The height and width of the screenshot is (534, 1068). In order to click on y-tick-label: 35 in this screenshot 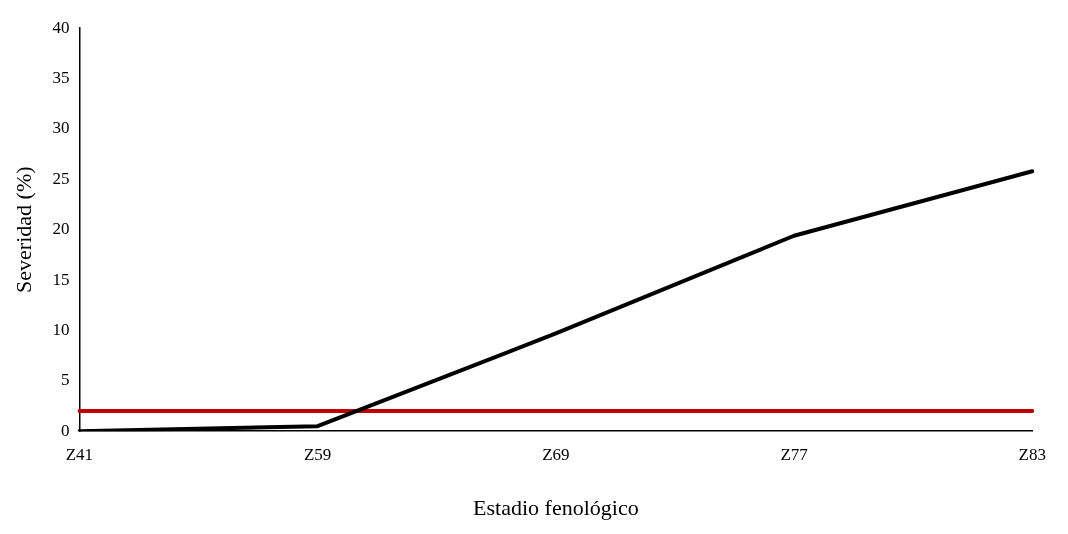, I will do `click(61, 78)`.